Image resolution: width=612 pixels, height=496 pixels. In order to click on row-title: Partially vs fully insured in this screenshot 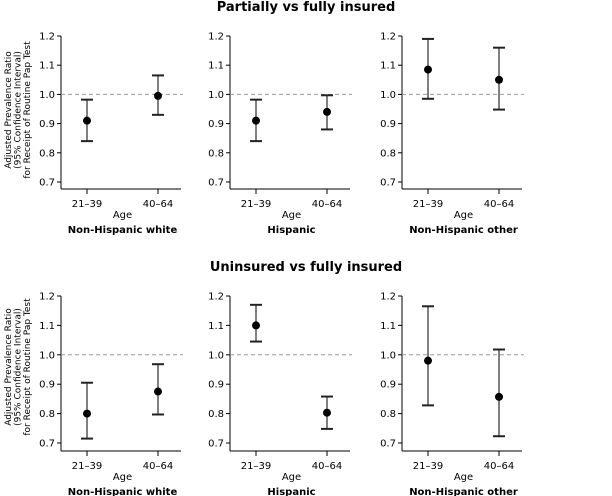, I will do `click(306, 7)`.